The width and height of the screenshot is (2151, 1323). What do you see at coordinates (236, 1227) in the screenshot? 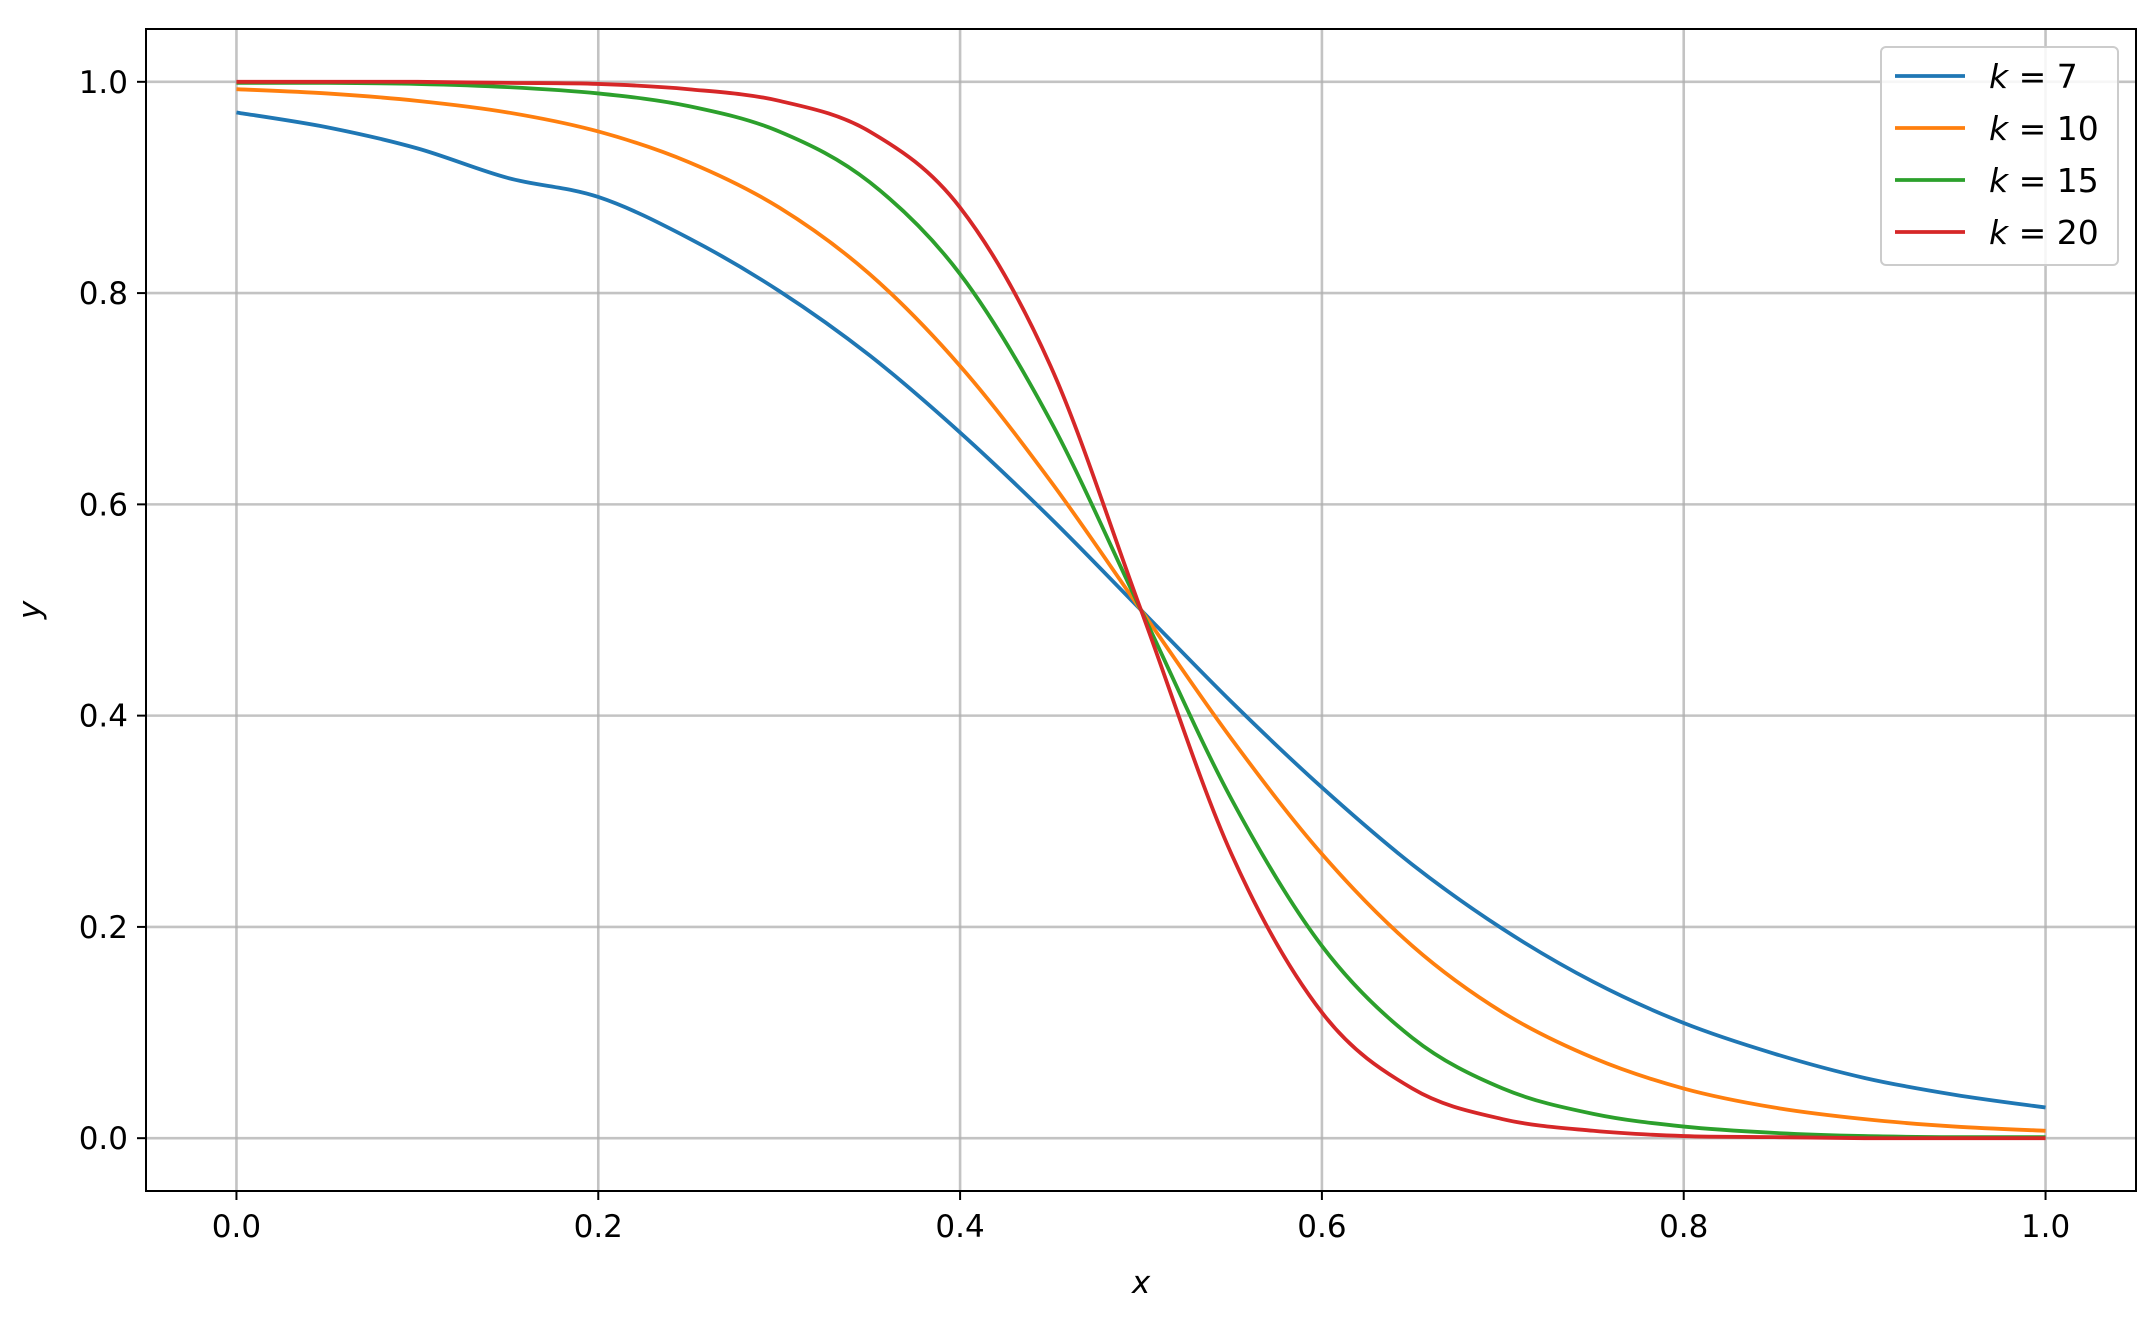
I see `x-tick-label: 0.0` at bounding box center [236, 1227].